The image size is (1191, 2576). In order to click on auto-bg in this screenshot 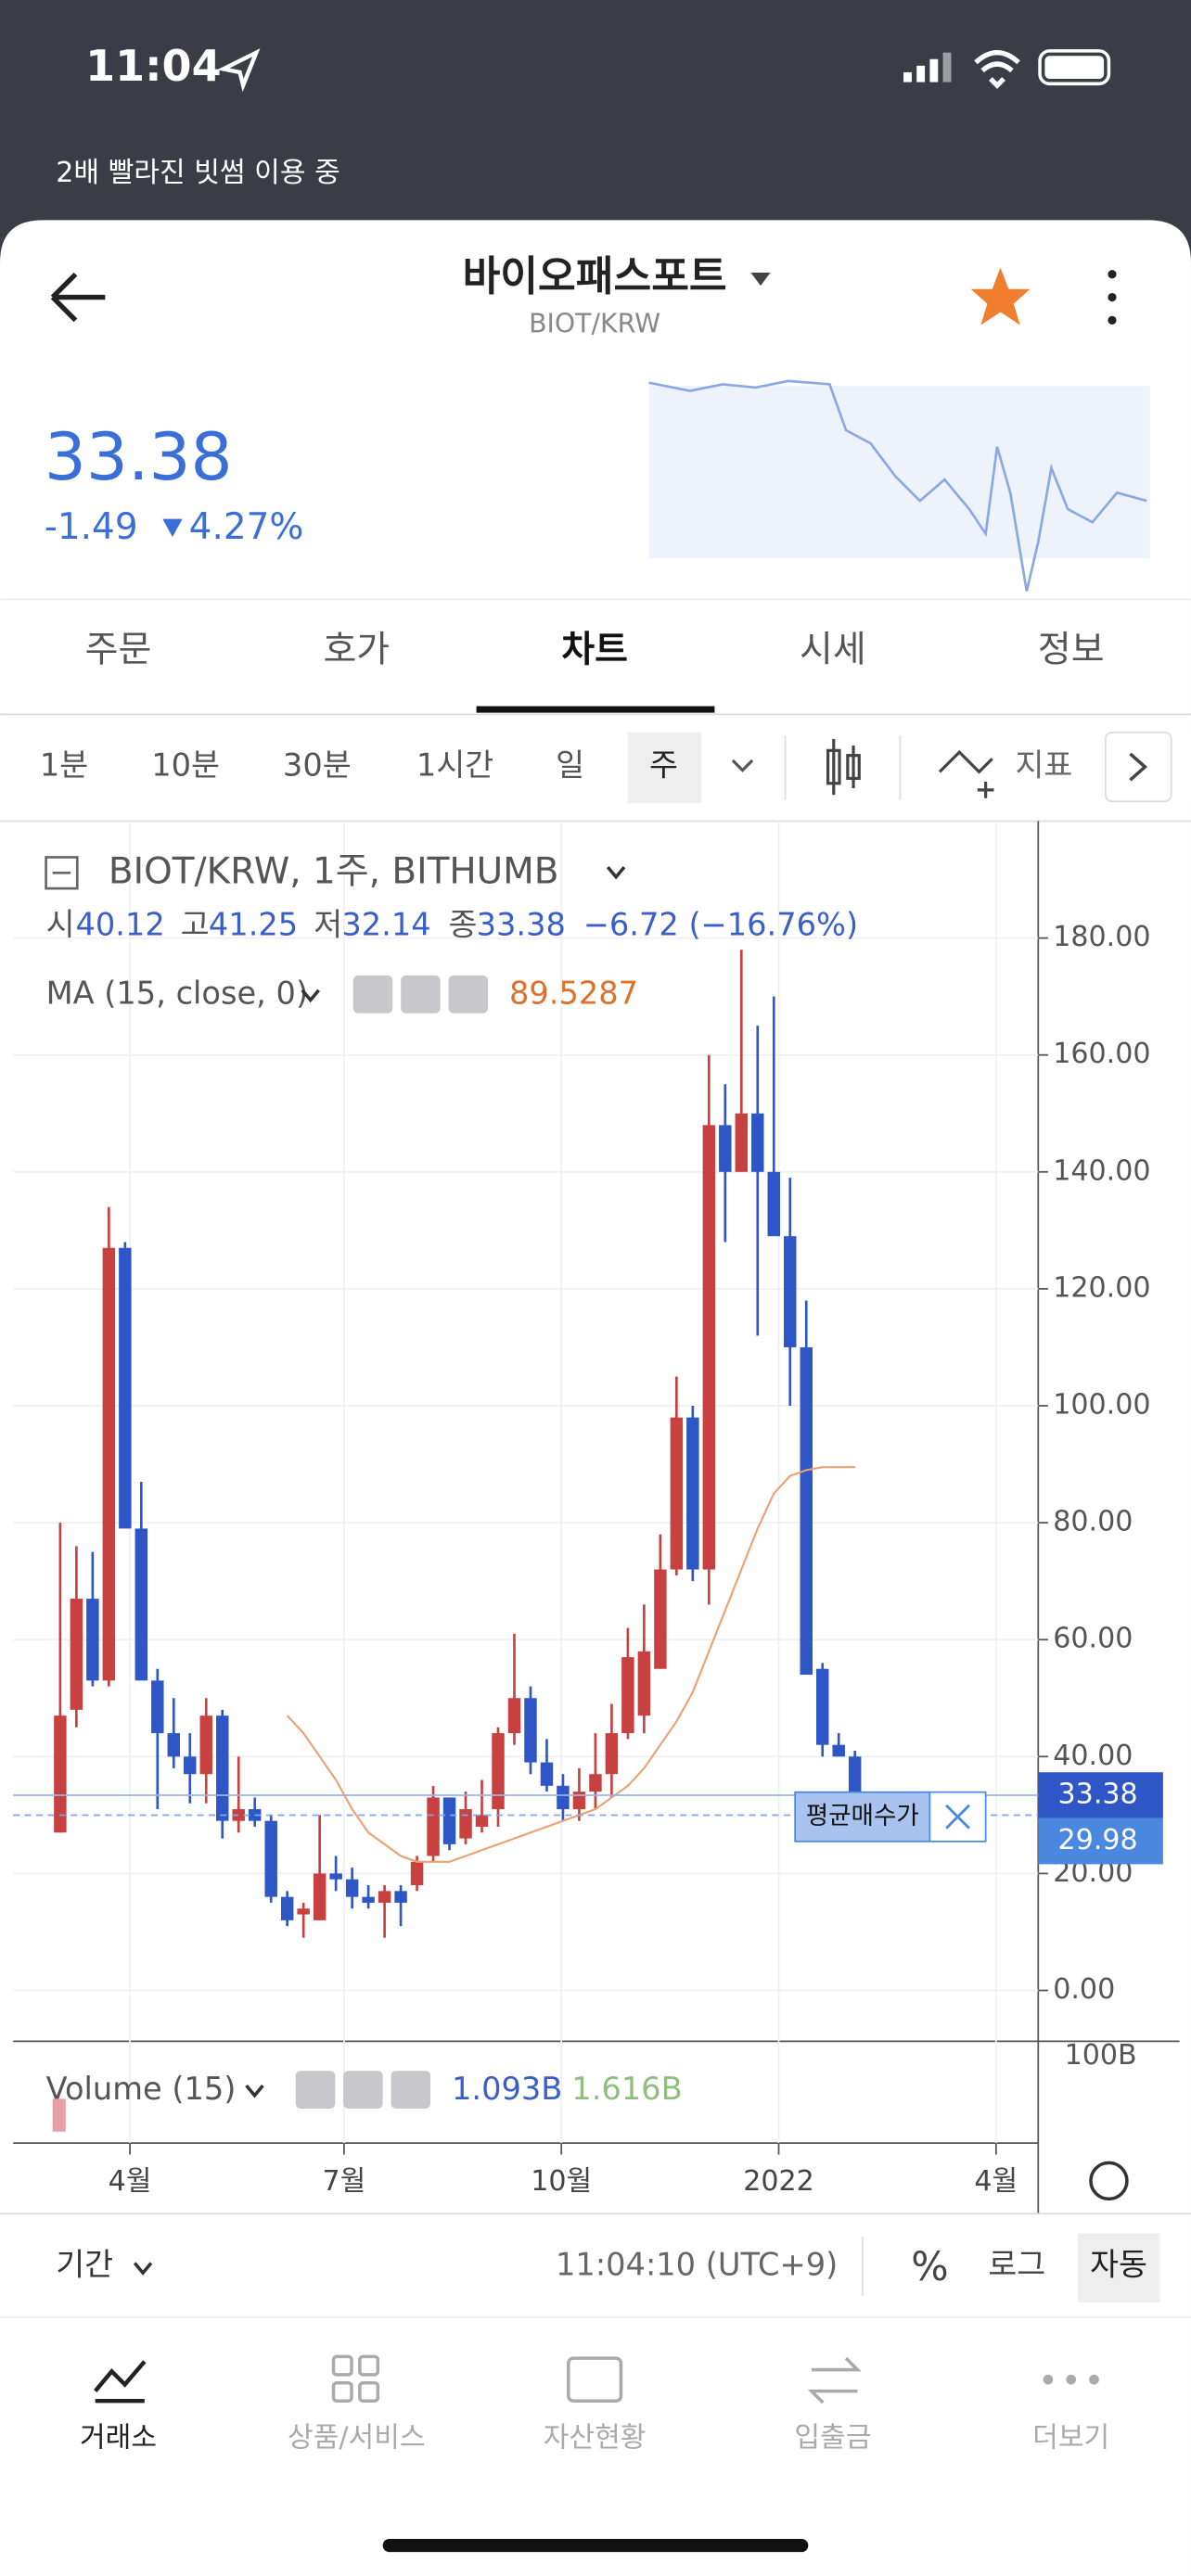, I will do `click(1118, 2267)`.